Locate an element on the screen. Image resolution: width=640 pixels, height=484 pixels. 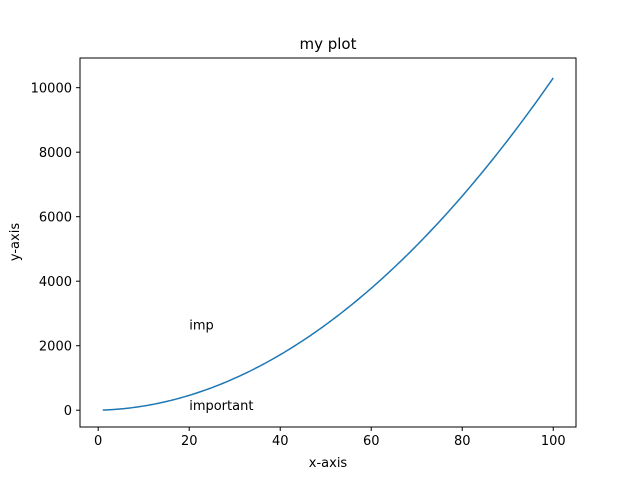
y-tick-label: 2000 is located at coordinates (55, 347).